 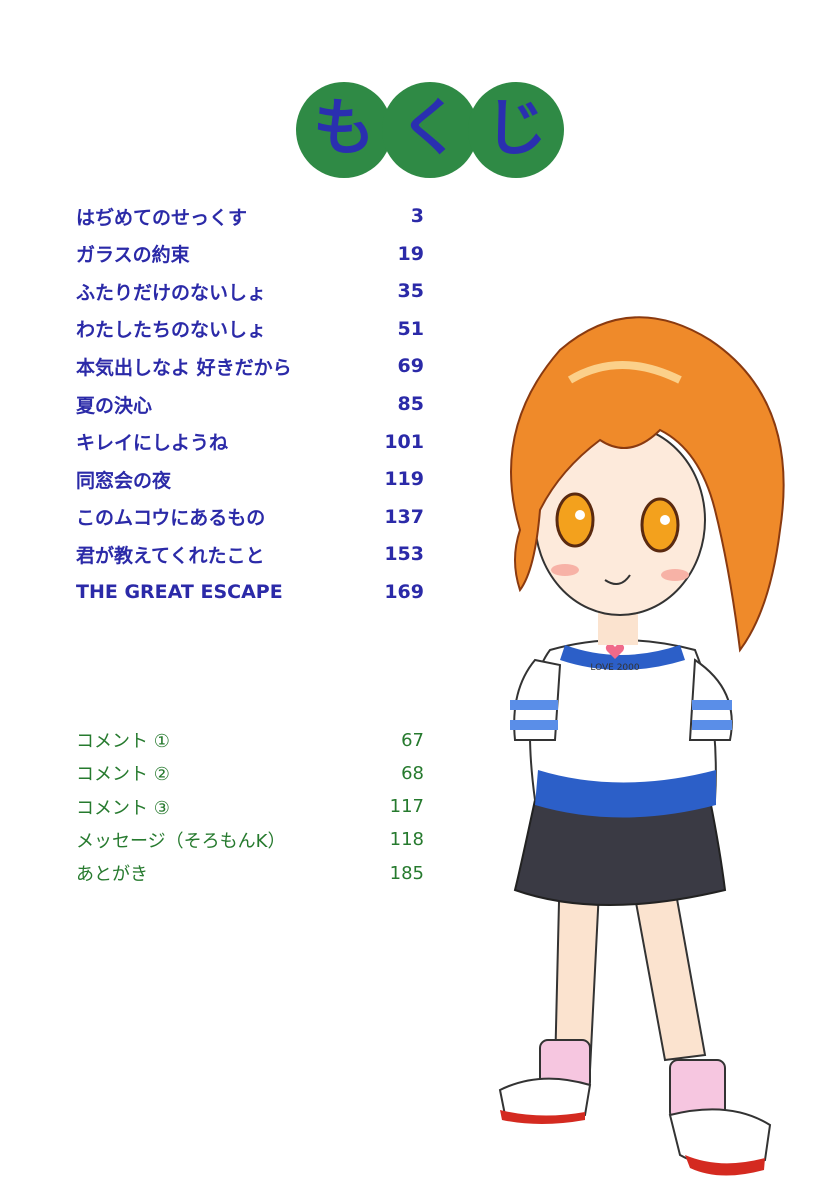 I want to click on shirt-print: LOVE 2000, so click(x=615, y=668).